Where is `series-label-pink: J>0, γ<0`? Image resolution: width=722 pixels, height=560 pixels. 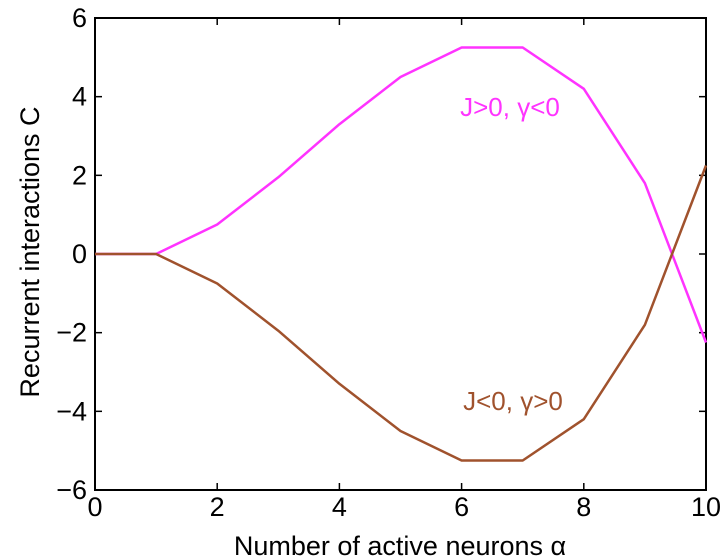 series-label-pink: J>0, γ<0 is located at coordinates (510, 107).